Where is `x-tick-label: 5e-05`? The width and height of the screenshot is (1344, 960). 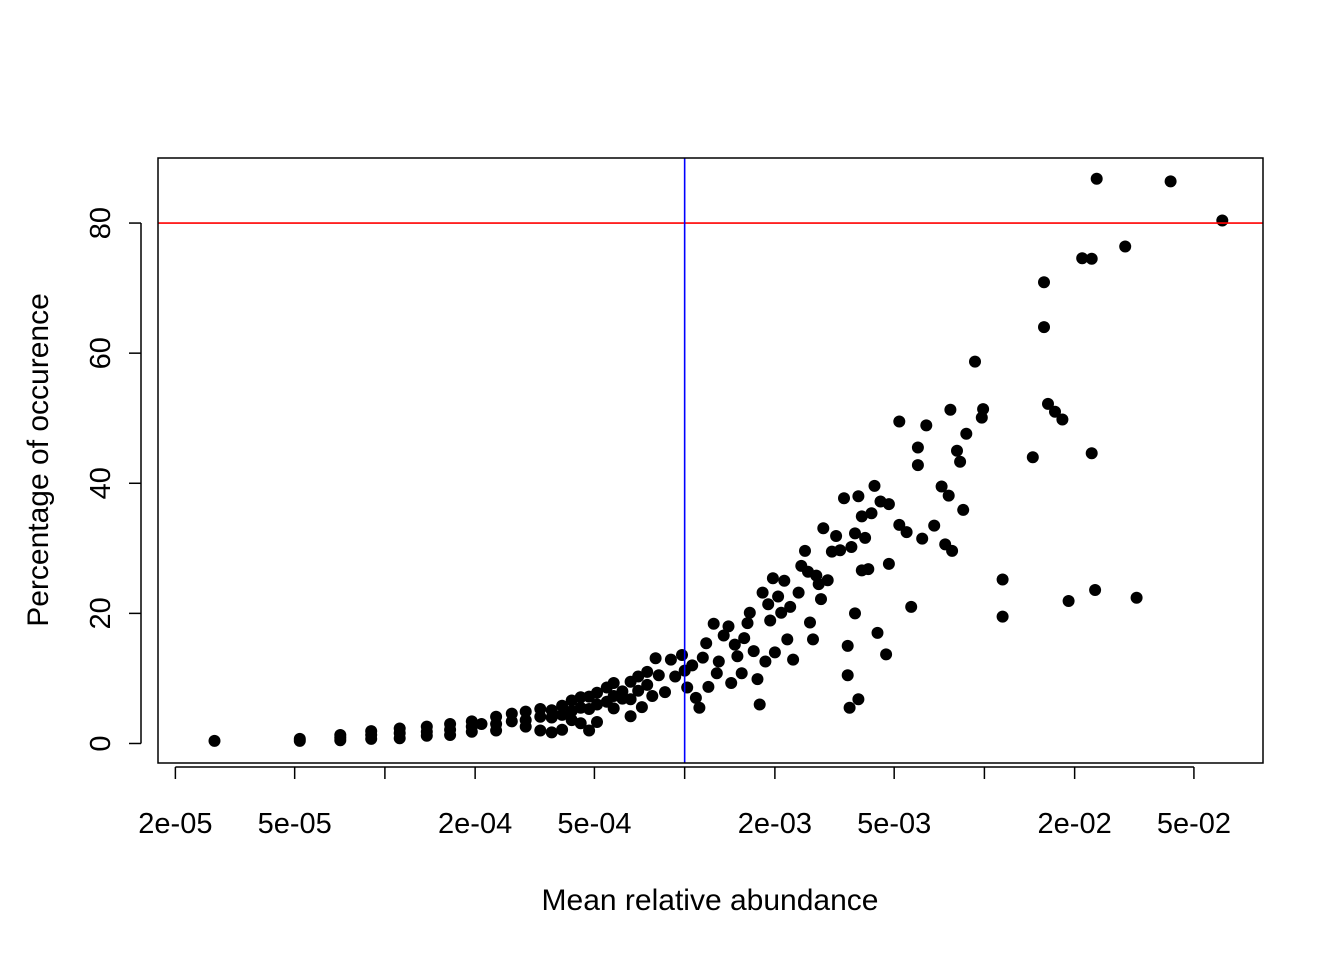
x-tick-label: 5e-05 is located at coordinates (295, 824).